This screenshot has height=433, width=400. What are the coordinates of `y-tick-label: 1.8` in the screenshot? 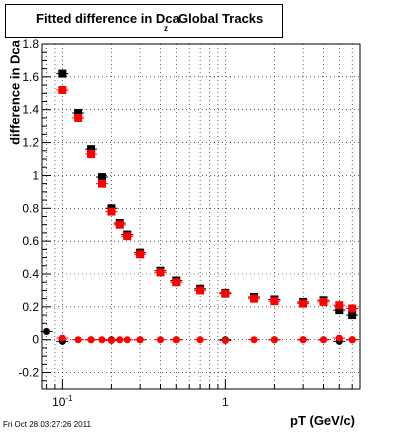 It's located at (30, 44).